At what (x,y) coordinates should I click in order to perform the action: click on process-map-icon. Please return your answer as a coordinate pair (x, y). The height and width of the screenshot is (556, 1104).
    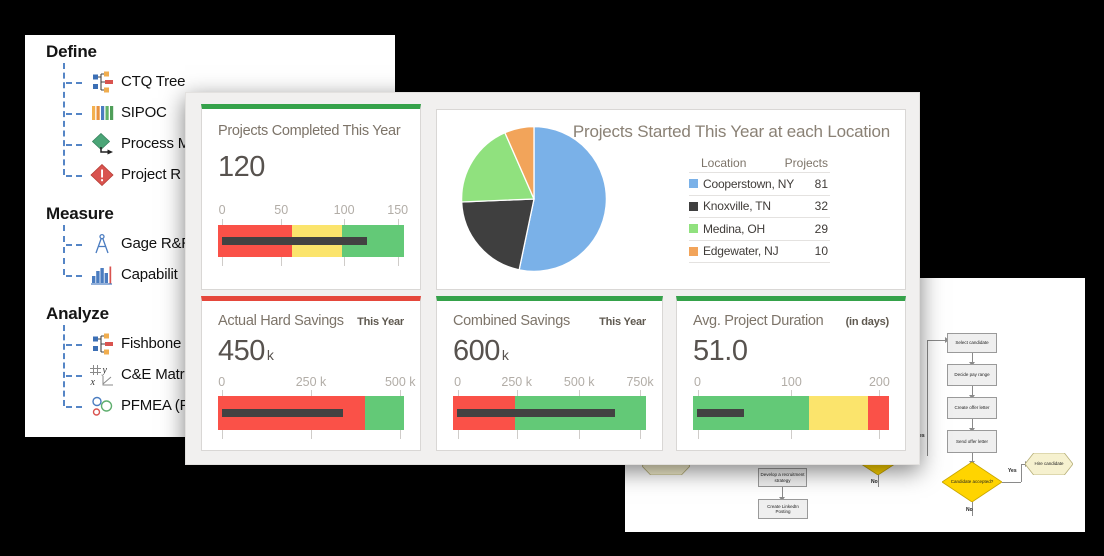
    Looking at the image, I should click on (102, 143).